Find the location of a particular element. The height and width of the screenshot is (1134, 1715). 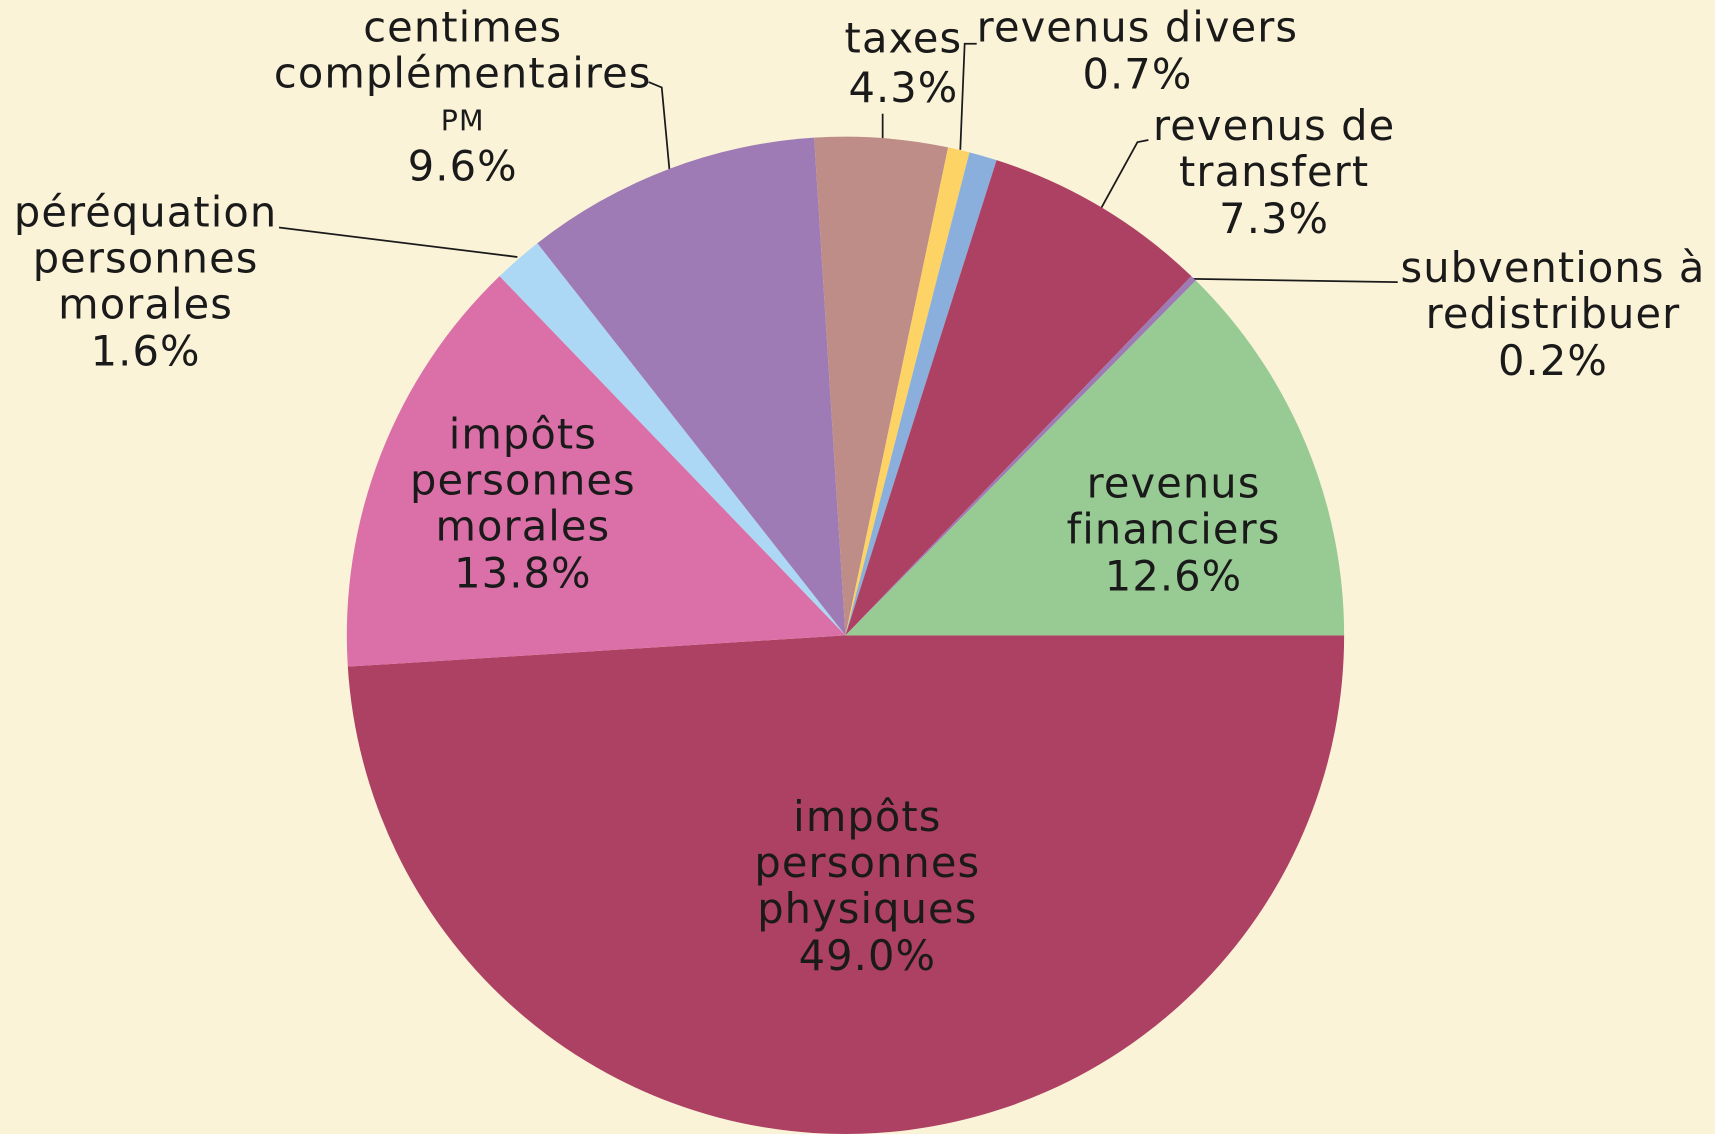

slice-label: centimes is located at coordinates (462, 27).